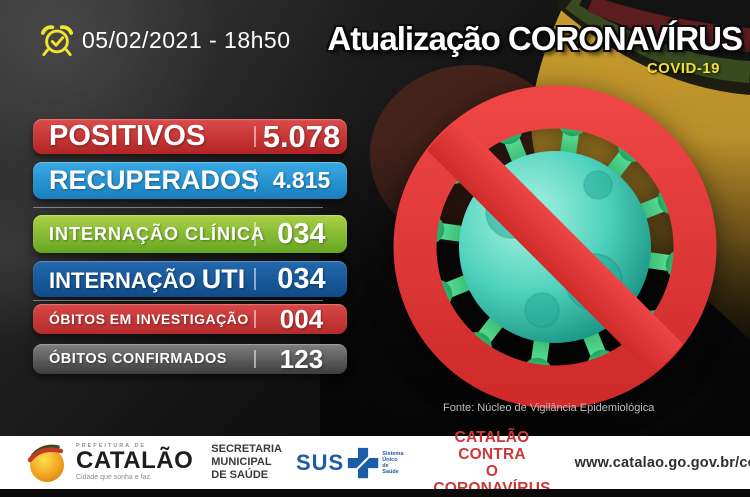 This screenshot has height=497, width=750. What do you see at coordinates (157, 233) in the screenshot?
I see `stat-label: INTERNAÇÃO CLÍNICA` at bounding box center [157, 233].